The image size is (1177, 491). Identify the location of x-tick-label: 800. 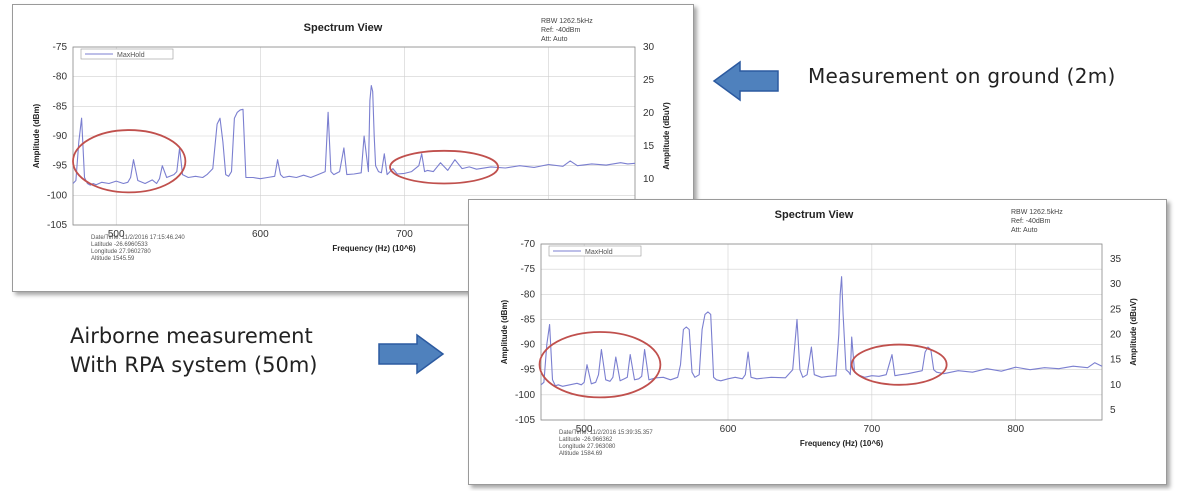
(1015, 429).